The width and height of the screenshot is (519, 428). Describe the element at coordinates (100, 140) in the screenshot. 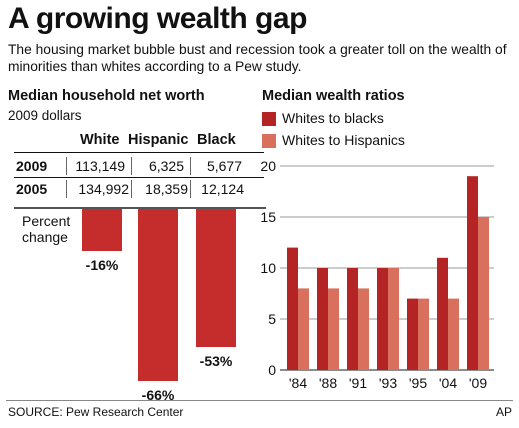

I see `column-header-white: White` at that location.